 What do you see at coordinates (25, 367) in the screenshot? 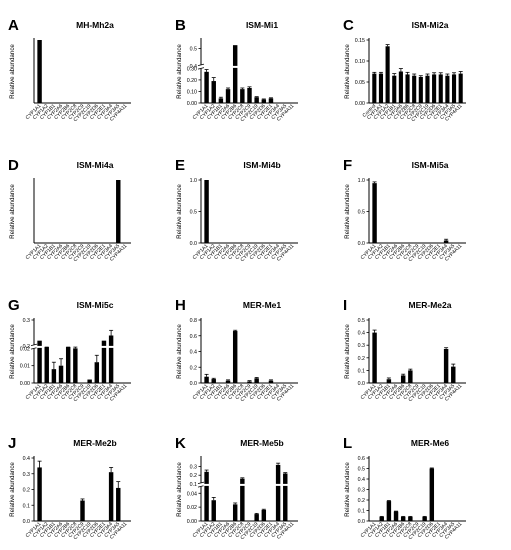
I see `y-tick-label: 0.01` at bounding box center [25, 367].